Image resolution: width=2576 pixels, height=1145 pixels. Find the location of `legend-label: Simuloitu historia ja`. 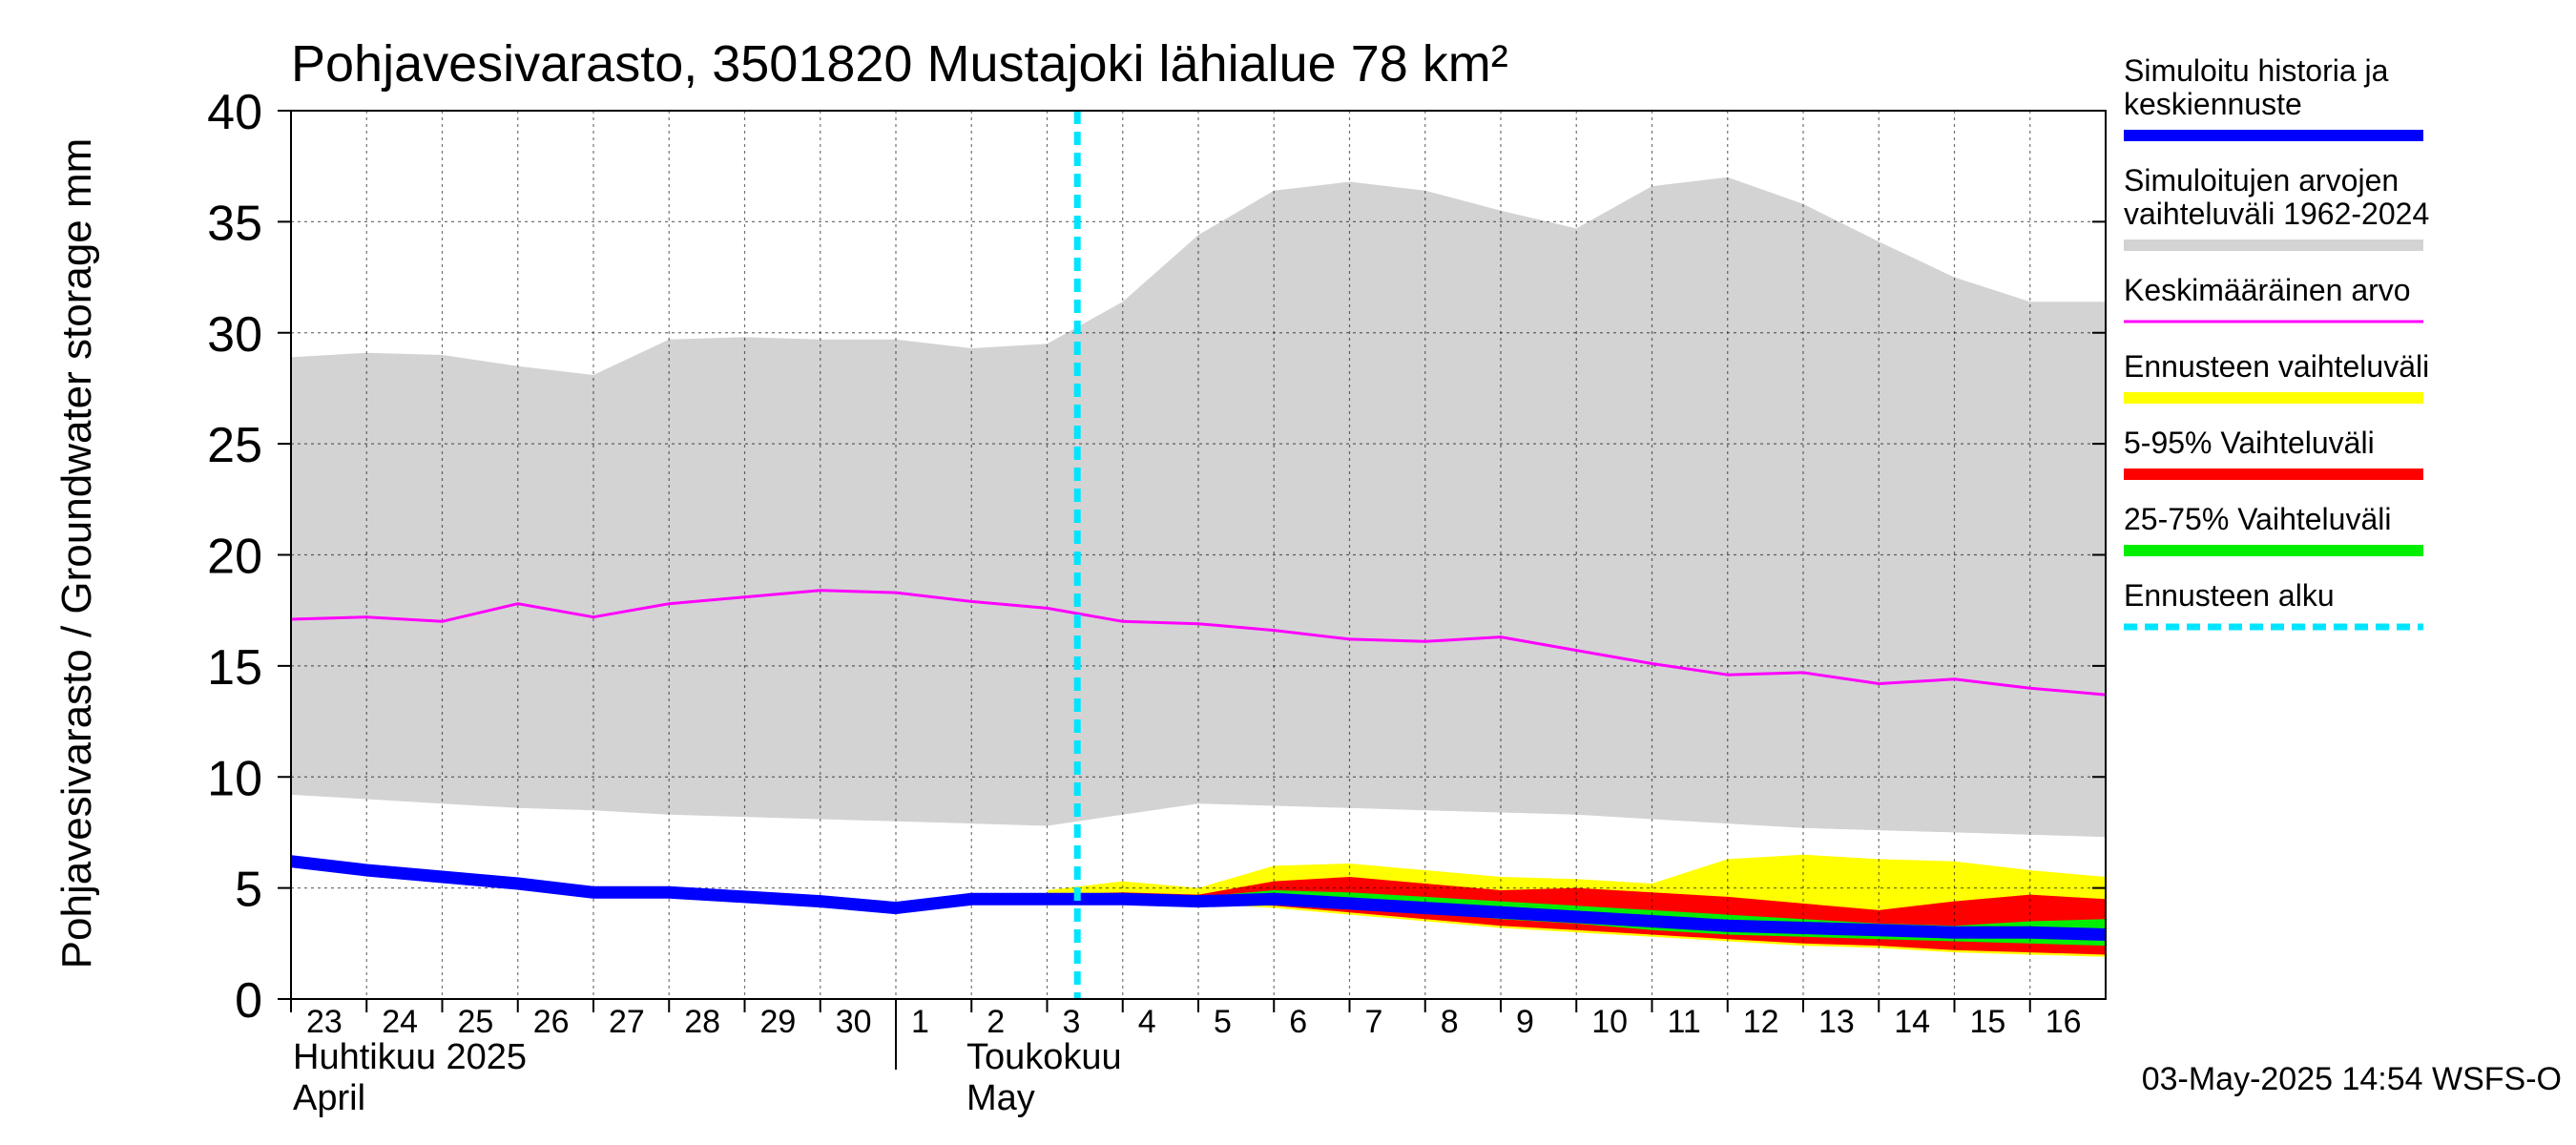

legend-label: Simuloitu historia ja is located at coordinates (2256, 70).